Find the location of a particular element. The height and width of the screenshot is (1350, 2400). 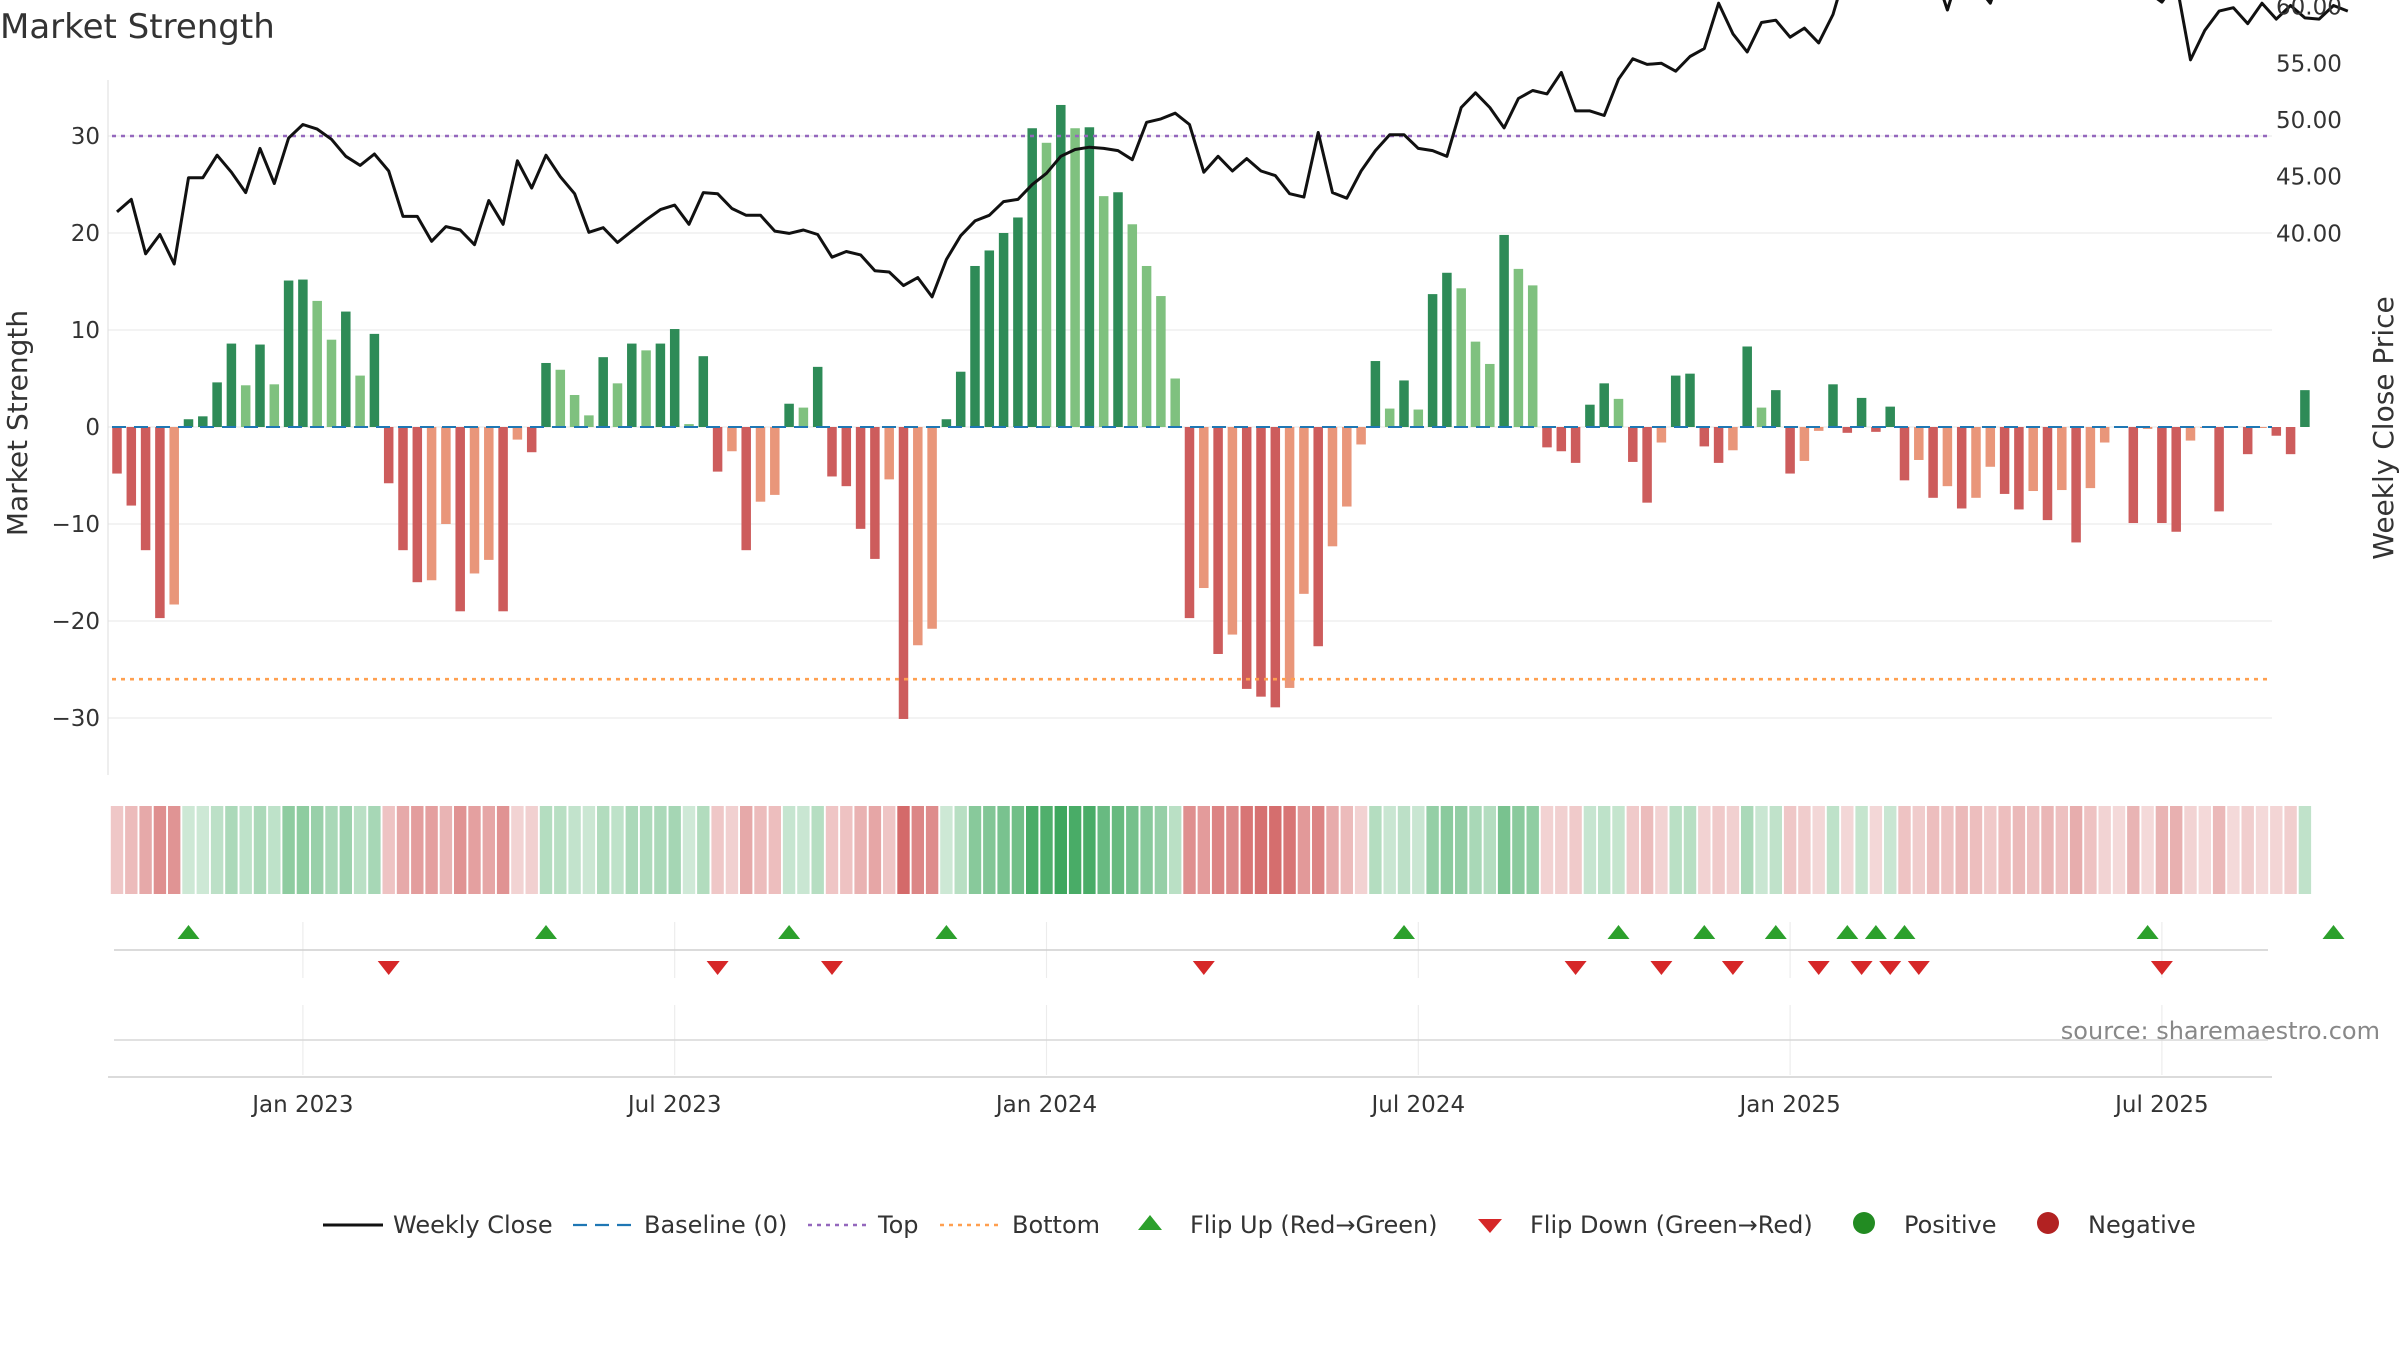

legend-flip-down-swatch is located at coordinates (1490, 1226).